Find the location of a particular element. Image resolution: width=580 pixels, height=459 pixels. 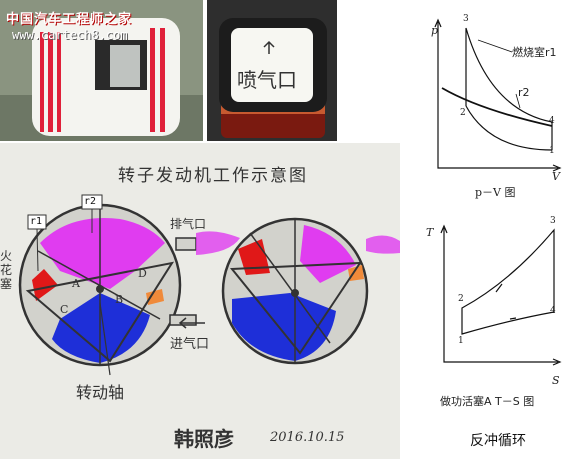

nozzle-photo is located at coordinates (272, 70).